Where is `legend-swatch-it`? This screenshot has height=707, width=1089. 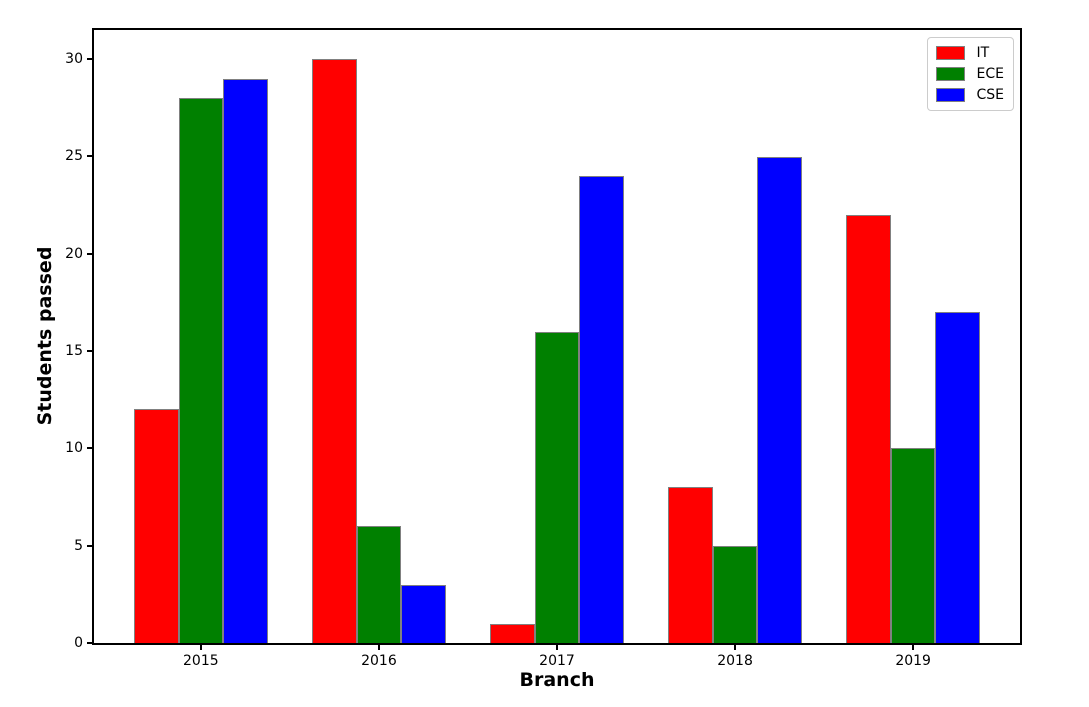
legend-swatch-it is located at coordinates (951, 53).